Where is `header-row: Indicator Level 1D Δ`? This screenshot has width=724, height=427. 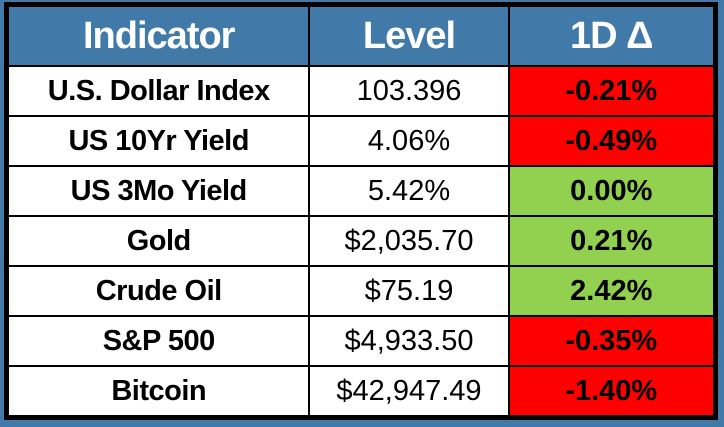 header-row: Indicator Level 1D Δ is located at coordinates (361, 36).